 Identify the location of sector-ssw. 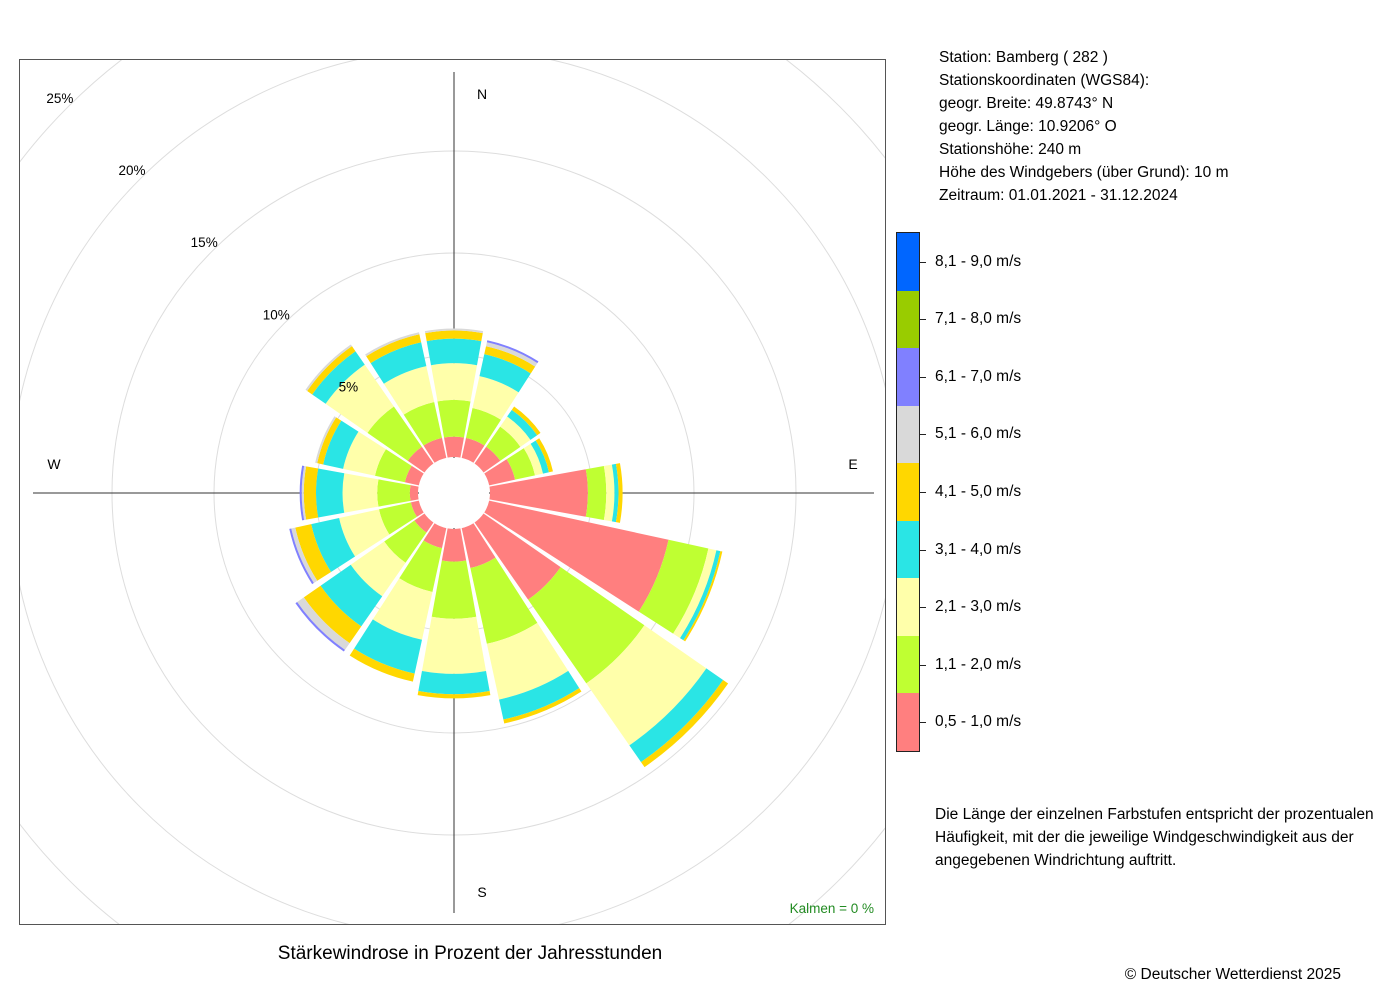
(398, 602).